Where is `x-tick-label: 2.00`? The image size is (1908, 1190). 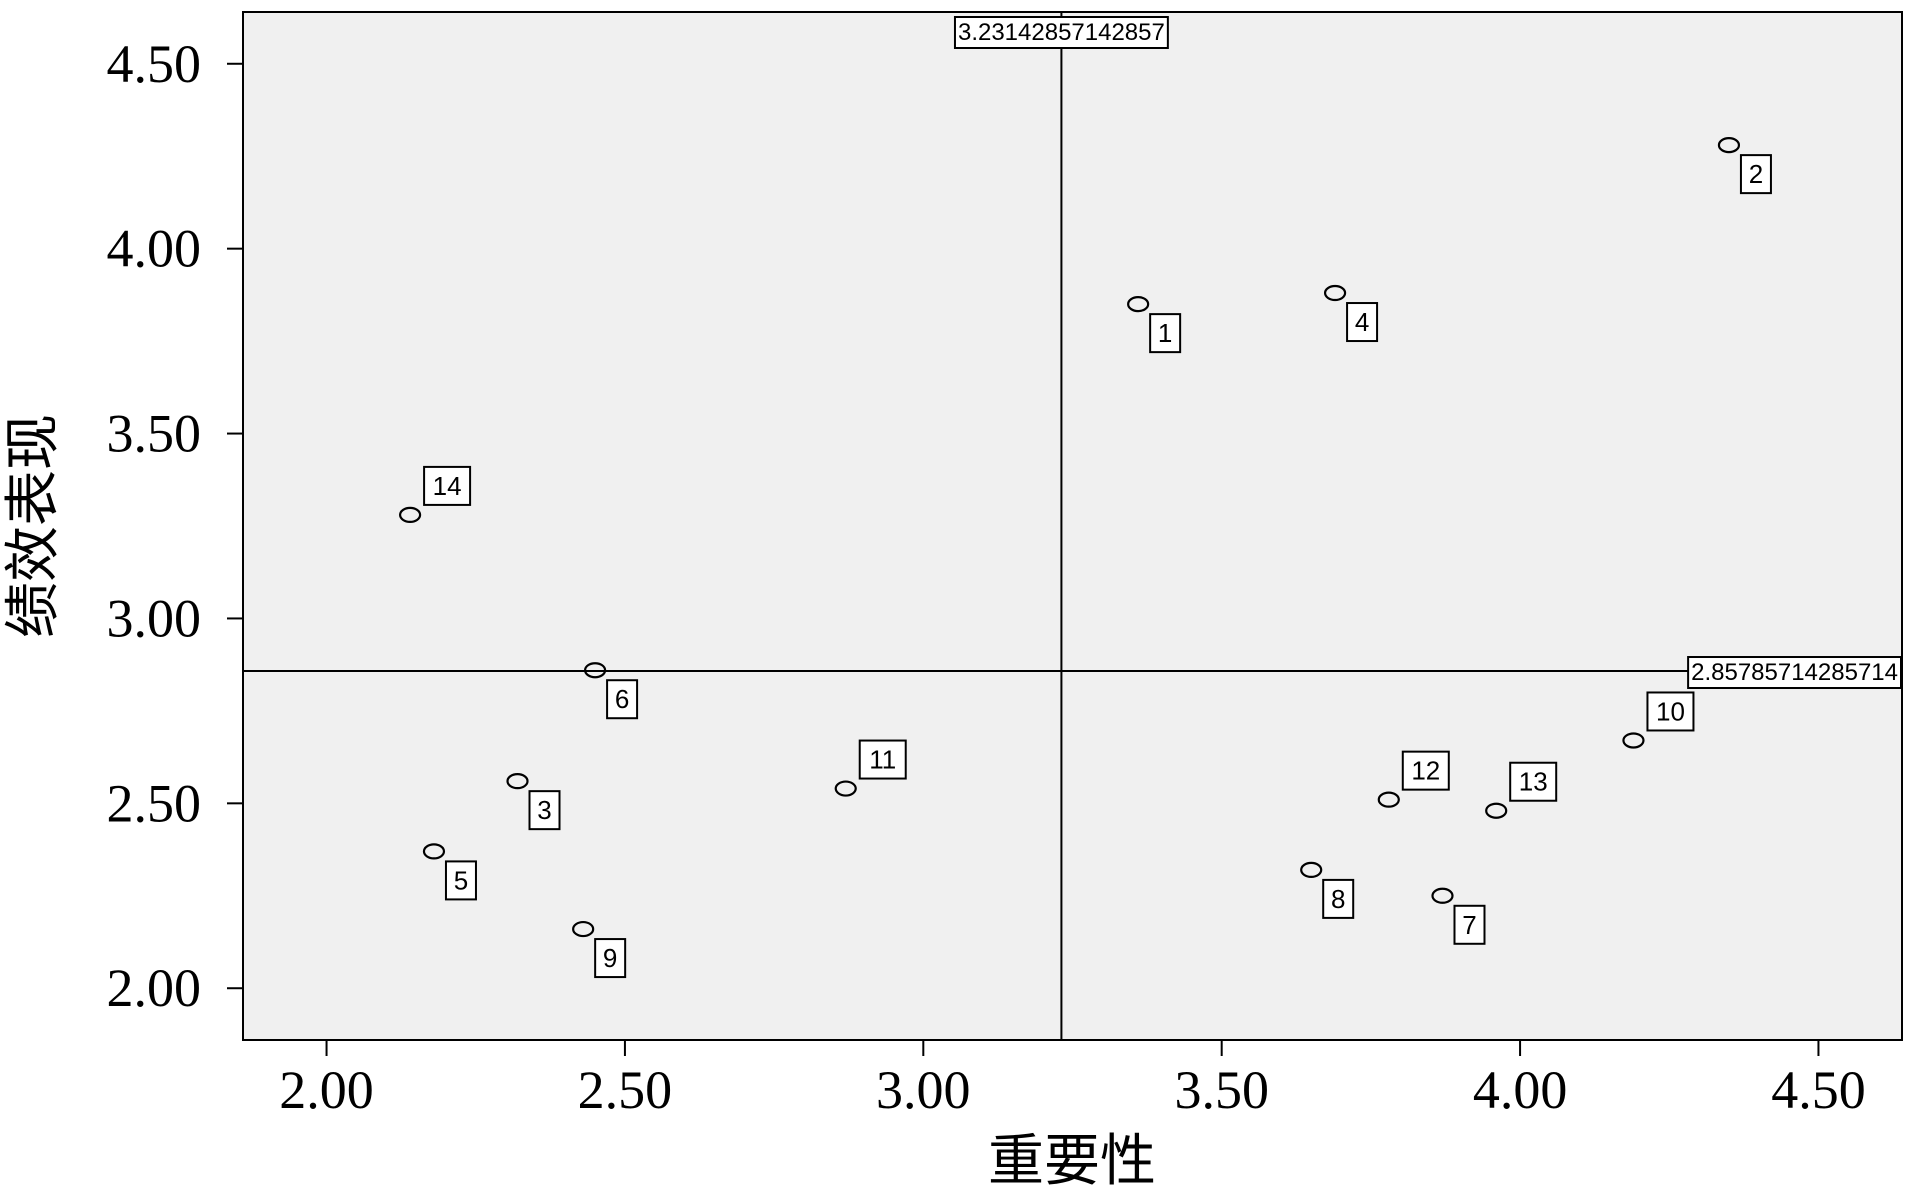 x-tick-label: 2.00 is located at coordinates (326, 1090).